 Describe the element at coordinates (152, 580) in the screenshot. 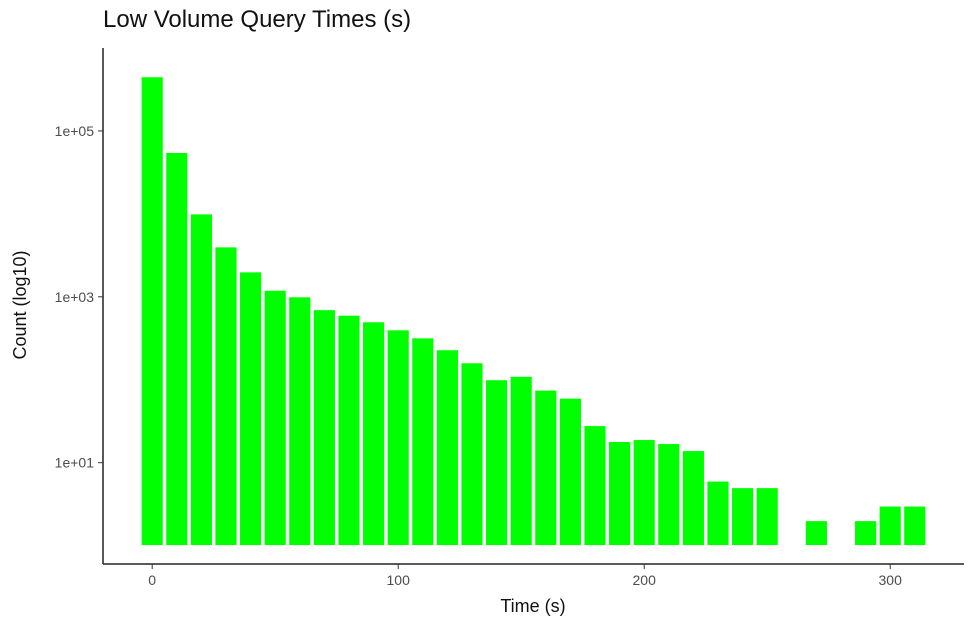

I see `x-tick-label: 0` at that location.